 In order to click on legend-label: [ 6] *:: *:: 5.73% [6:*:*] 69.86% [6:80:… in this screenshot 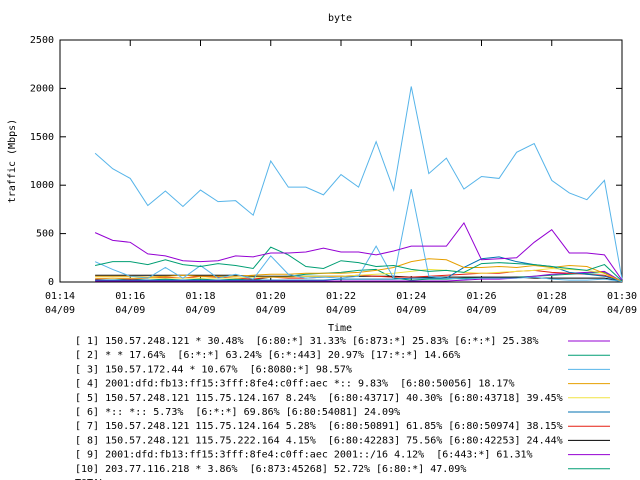, I will do `click(237, 412)`.